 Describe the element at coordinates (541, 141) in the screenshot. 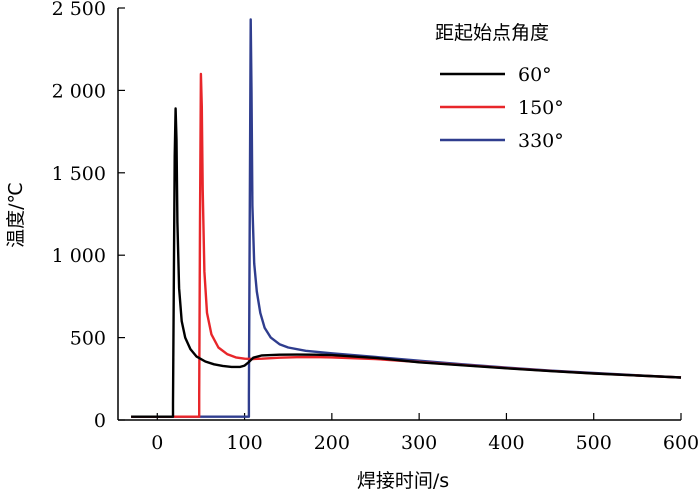

I see `legend-label: 330°` at that location.